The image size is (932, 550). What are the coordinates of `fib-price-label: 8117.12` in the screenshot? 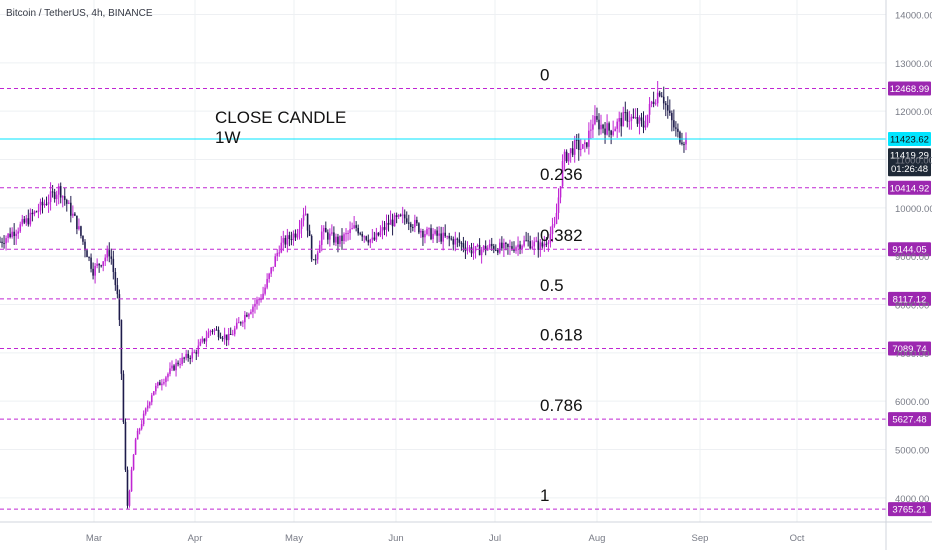 It's located at (910, 299).